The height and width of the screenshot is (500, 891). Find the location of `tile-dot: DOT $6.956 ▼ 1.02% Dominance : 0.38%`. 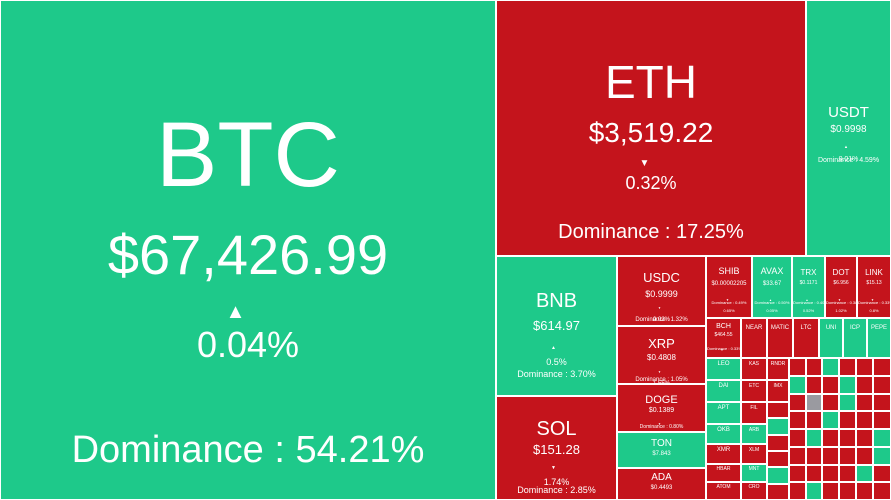

tile-dot: DOT $6.956 ▼ 1.02% Dominance : 0.38% is located at coordinates (841, 287).